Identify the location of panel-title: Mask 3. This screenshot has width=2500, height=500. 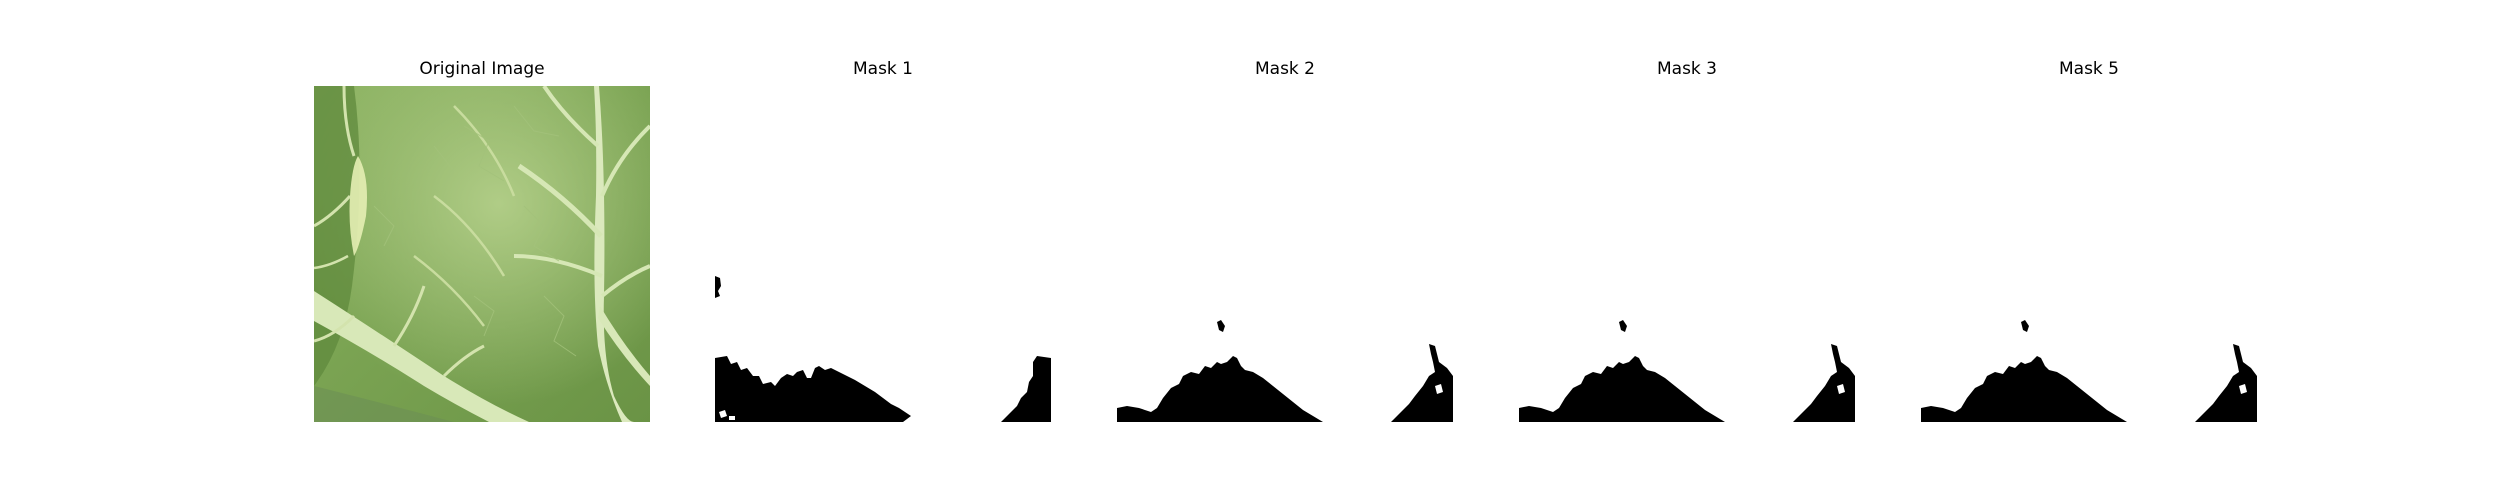
(1686, 69).